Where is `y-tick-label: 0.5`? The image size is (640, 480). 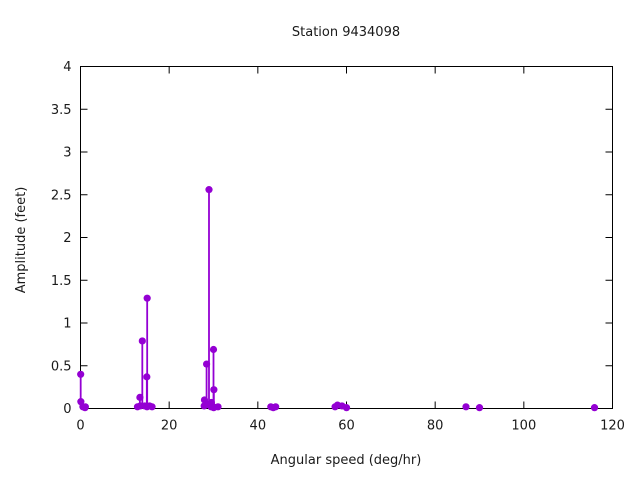 y-tick-label: 0.5 is located at coordinates (61, 366).